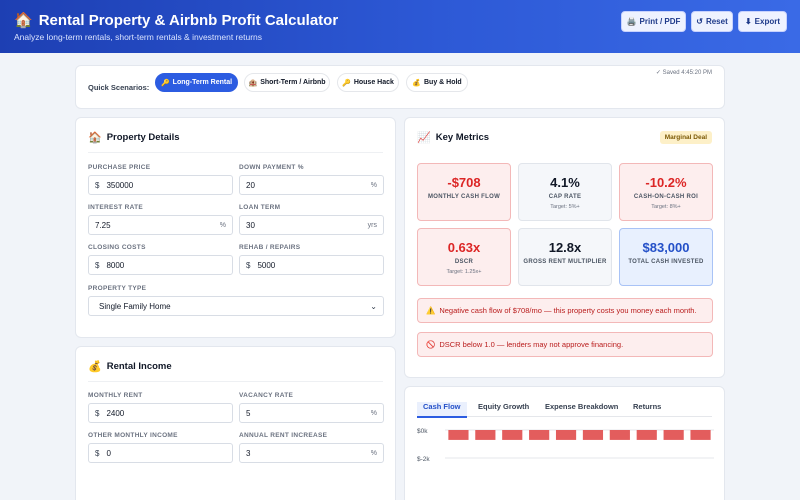 The image size is (800, 500). What do you see at coordinates (424, 138) in the screenshot?
I see `chart-up-icon: 📈` at bounding box center [424, 138].